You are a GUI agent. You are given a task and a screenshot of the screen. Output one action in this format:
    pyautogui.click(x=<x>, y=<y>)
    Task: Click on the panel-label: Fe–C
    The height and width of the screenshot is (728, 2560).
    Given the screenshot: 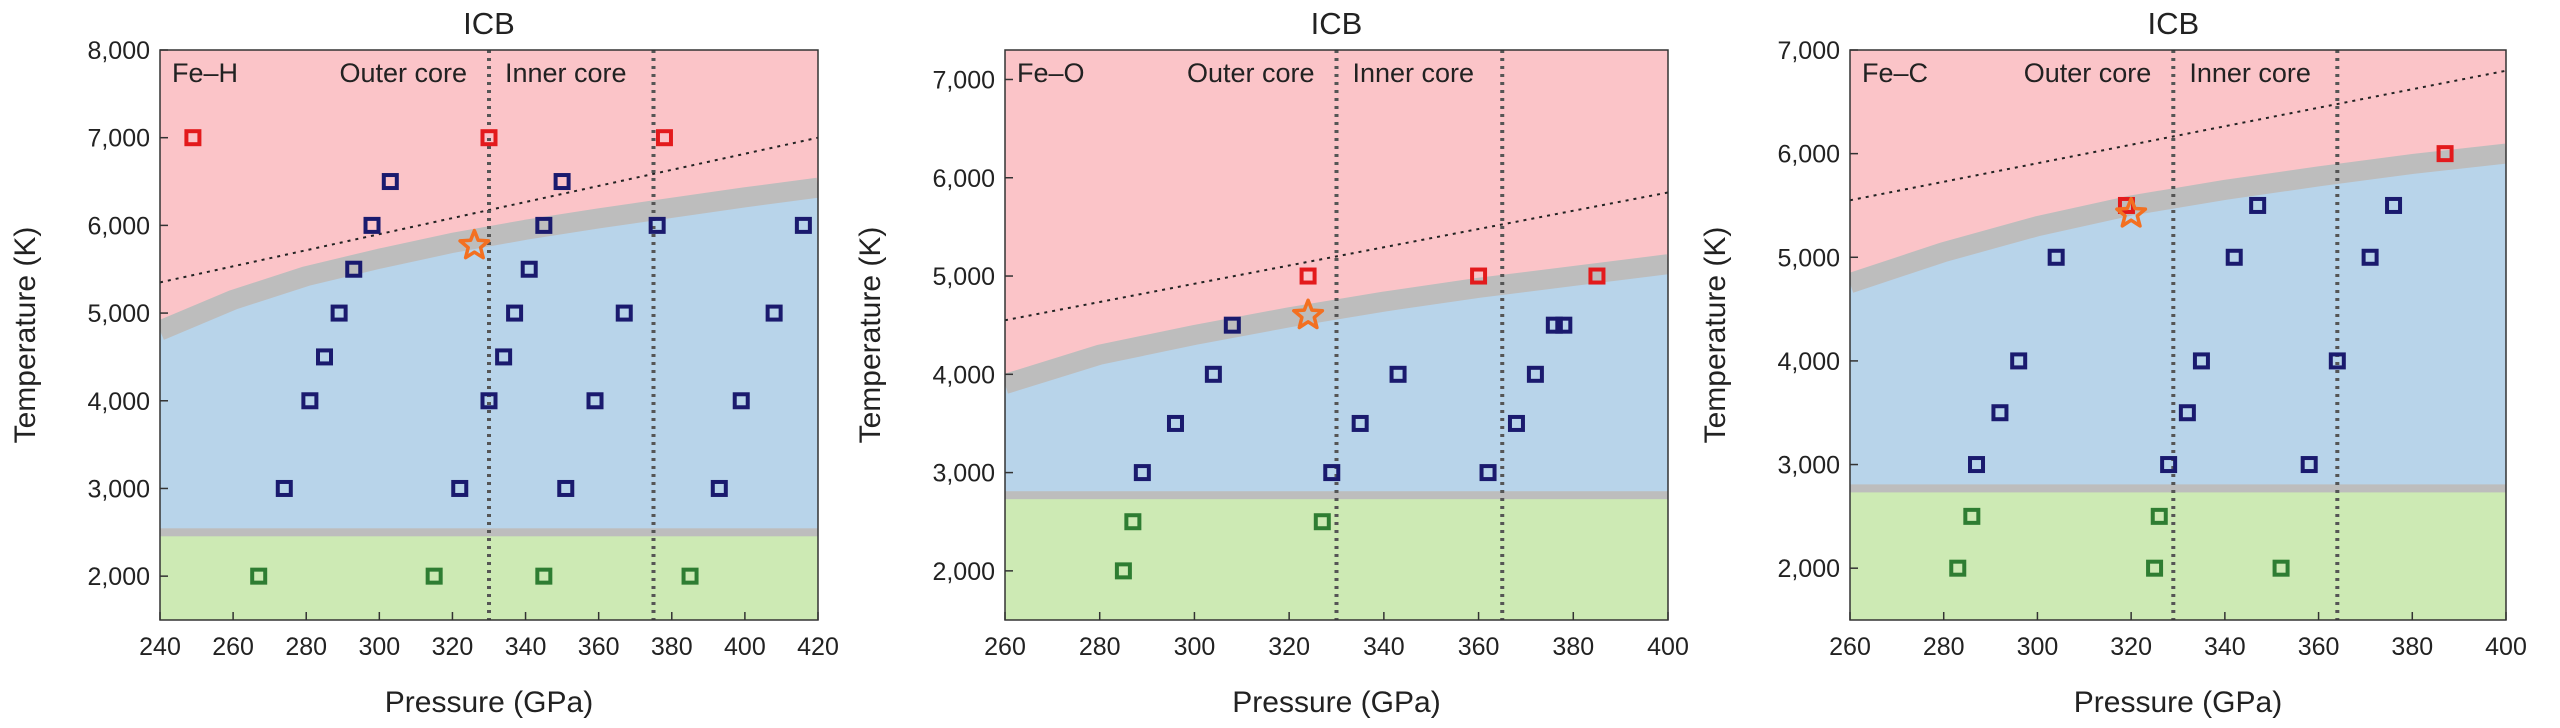 What is the action you would take?
    pyautogui.click(x=1895, y=73)
    